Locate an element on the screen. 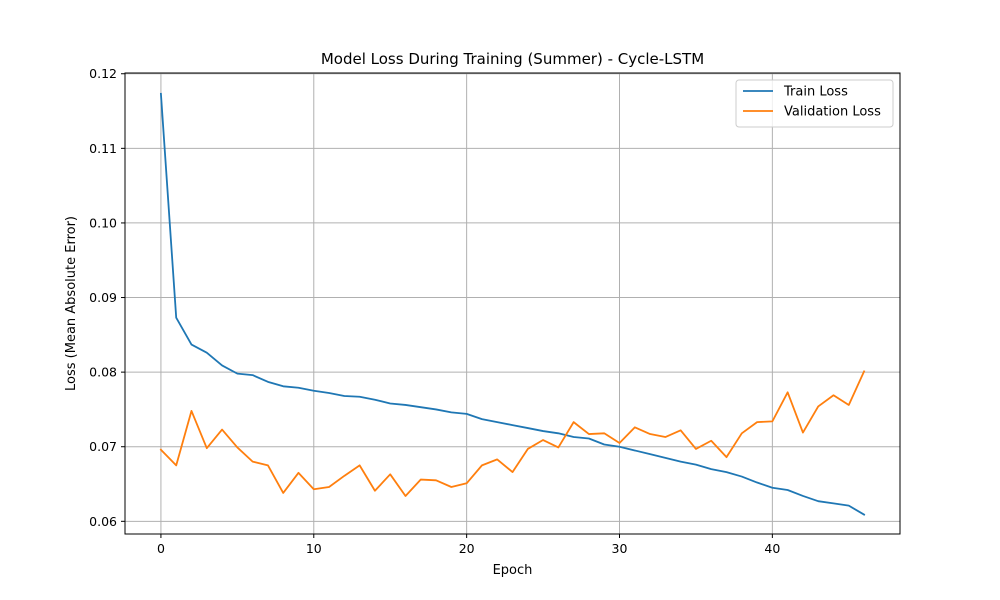 The image size is (1000, 600). x-tick-label: 30 is located at coordinates (620, 548).